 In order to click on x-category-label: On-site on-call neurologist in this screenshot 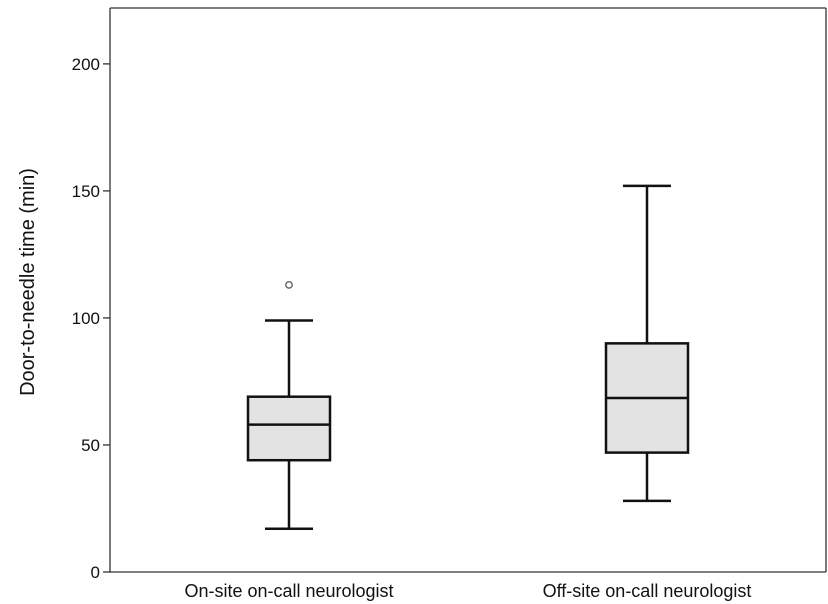, I will do `click(288, 591)`.